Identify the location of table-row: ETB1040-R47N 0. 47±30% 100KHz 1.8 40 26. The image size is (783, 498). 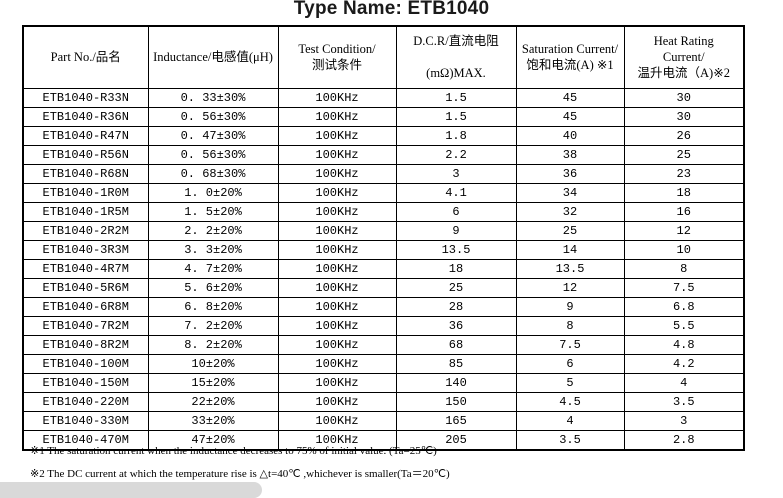
(383, 135).